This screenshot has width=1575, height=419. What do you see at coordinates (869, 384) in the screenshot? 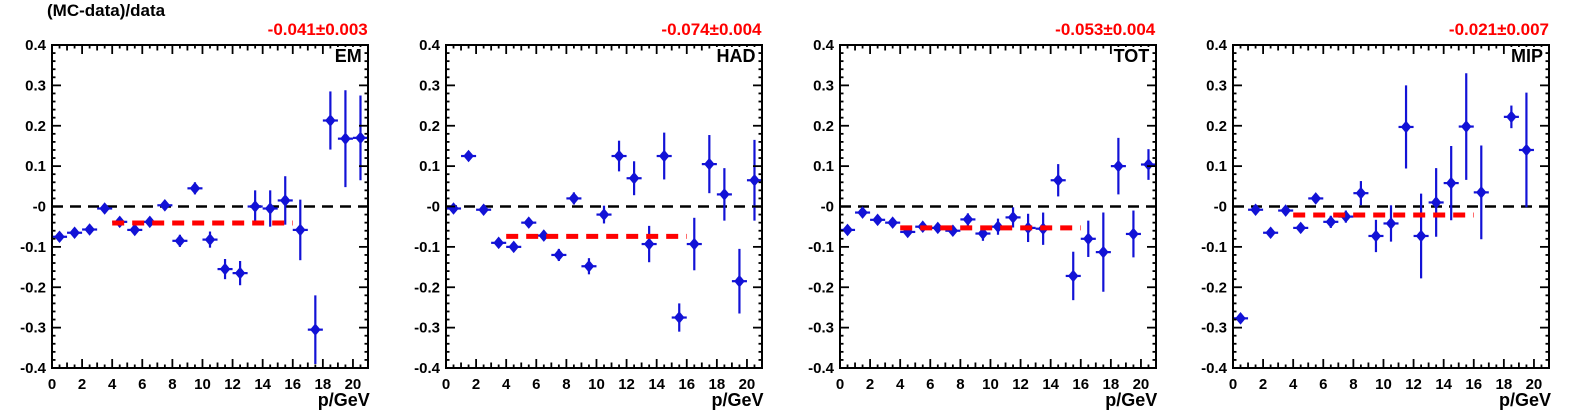
I see `x-tick-label: 2` at bounding box center [869, 384].